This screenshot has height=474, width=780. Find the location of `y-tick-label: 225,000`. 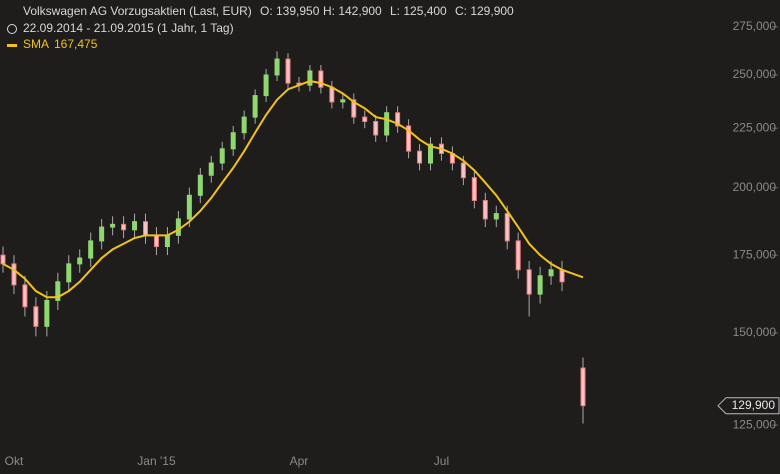

y-tick-label: 225,000 is located at coordinates (755, 127).